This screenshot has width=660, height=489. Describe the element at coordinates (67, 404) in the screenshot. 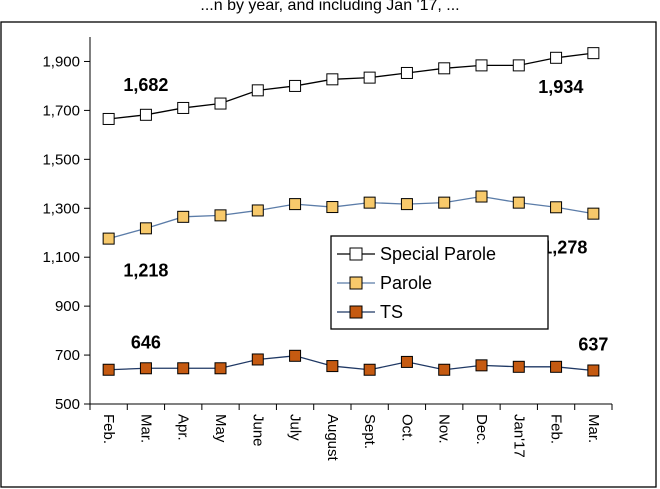

I see `y-tick-label: 500` at that location.